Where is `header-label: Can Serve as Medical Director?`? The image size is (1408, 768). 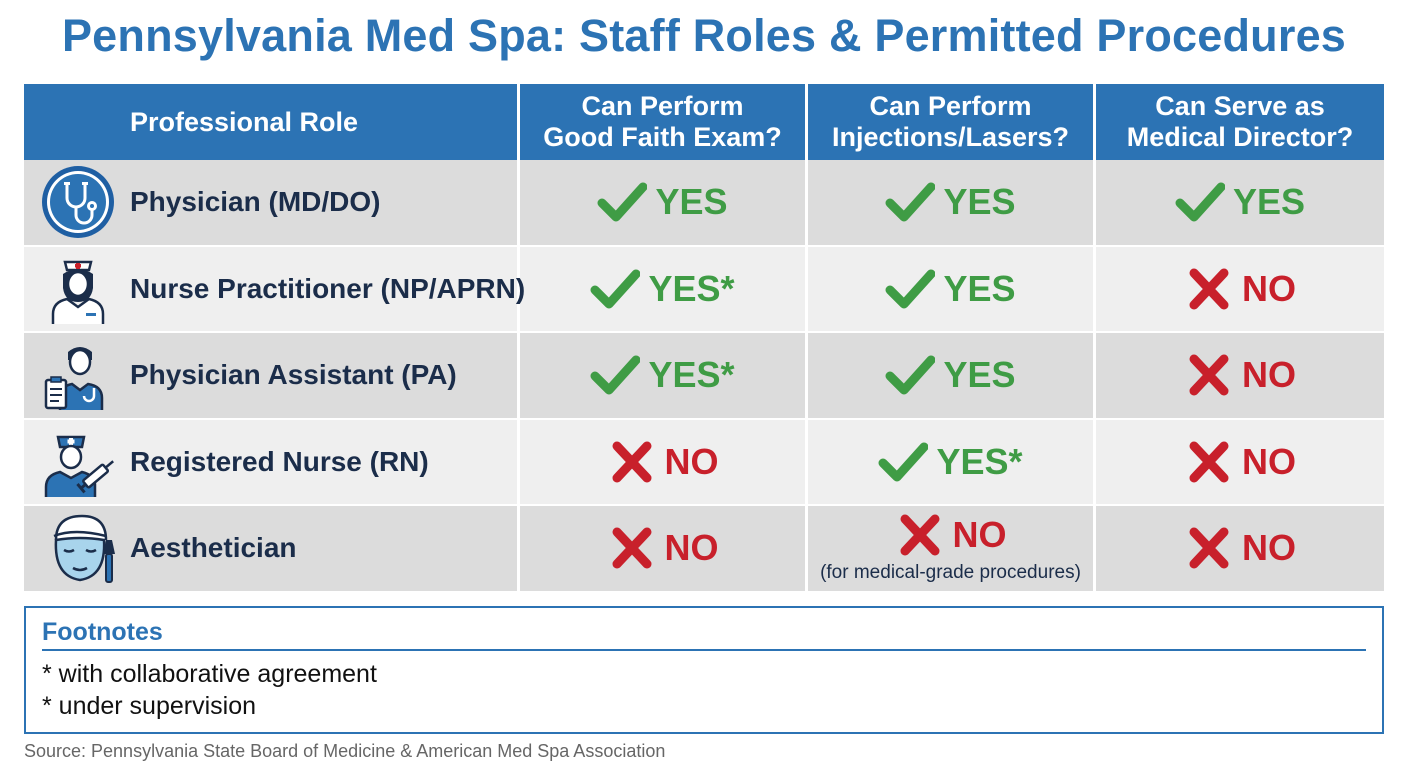 header-label: Can Serve as Medical Director? is located at coordinates (1240, 121).